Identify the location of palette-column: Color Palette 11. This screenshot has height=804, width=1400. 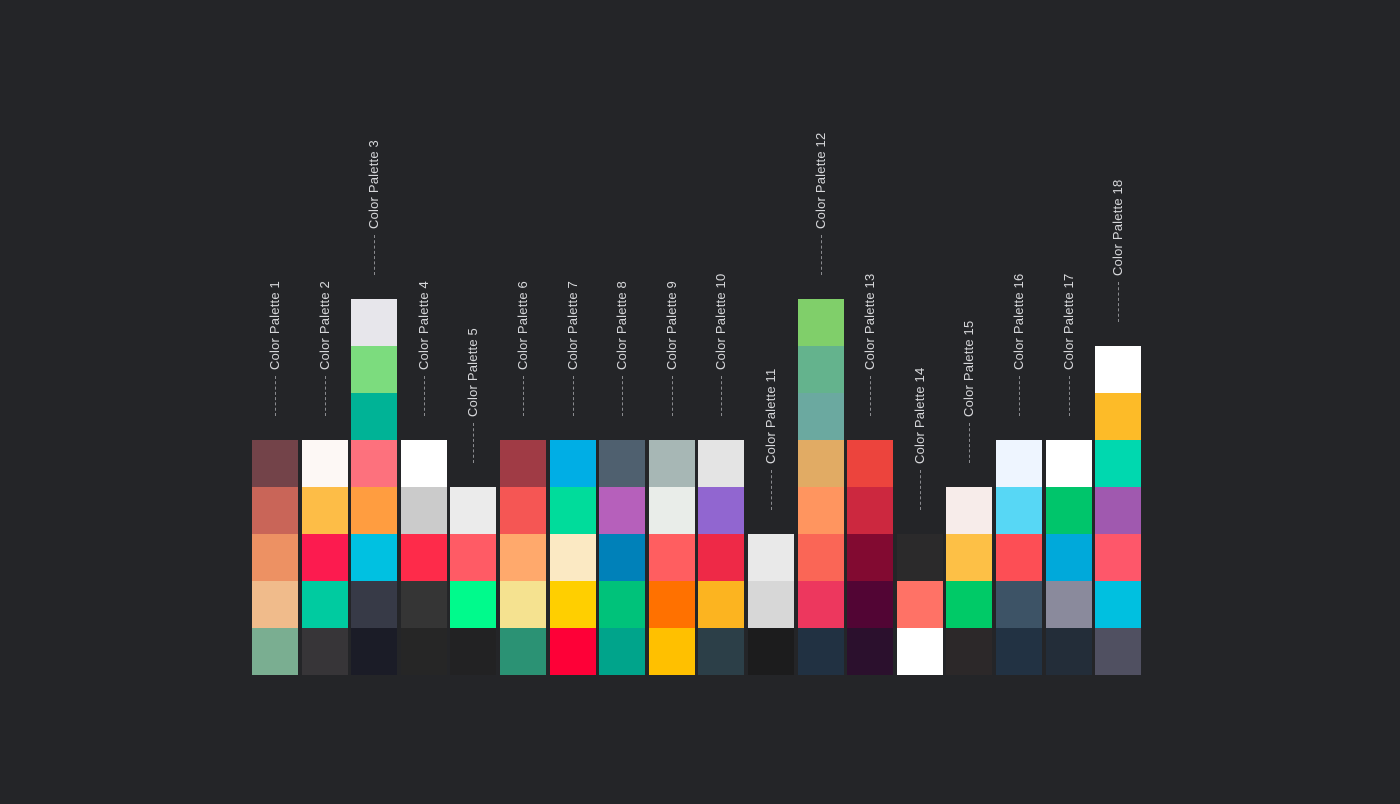
(771, 337).